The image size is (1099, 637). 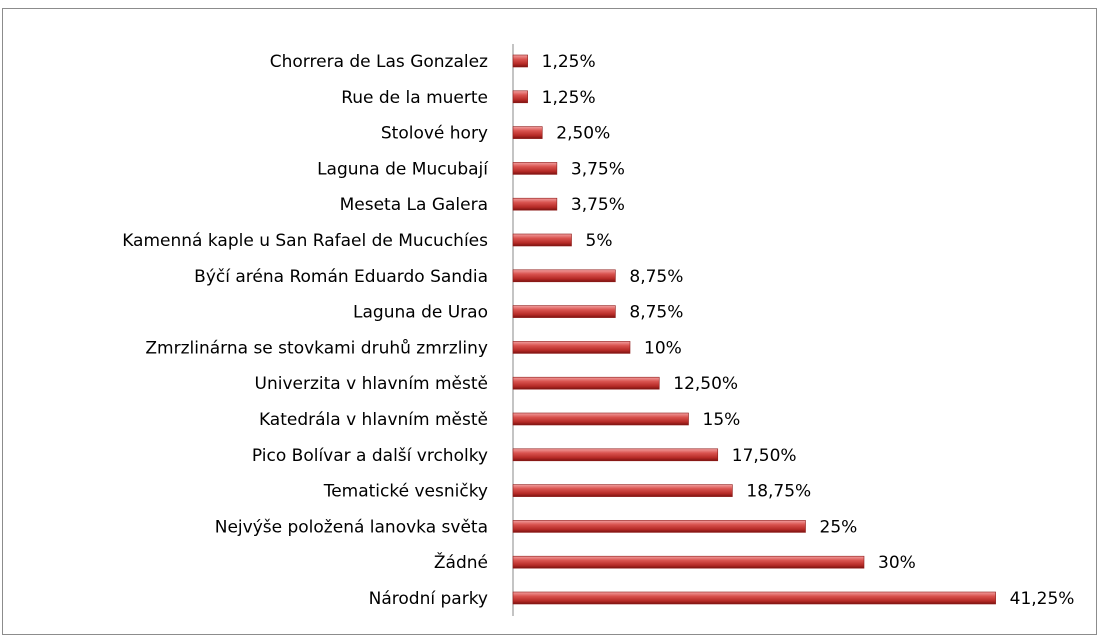 What do you see at coordinates (722, 420) in the screenshot?
I see `value-label: 15%` at bounding box center [722, 420].